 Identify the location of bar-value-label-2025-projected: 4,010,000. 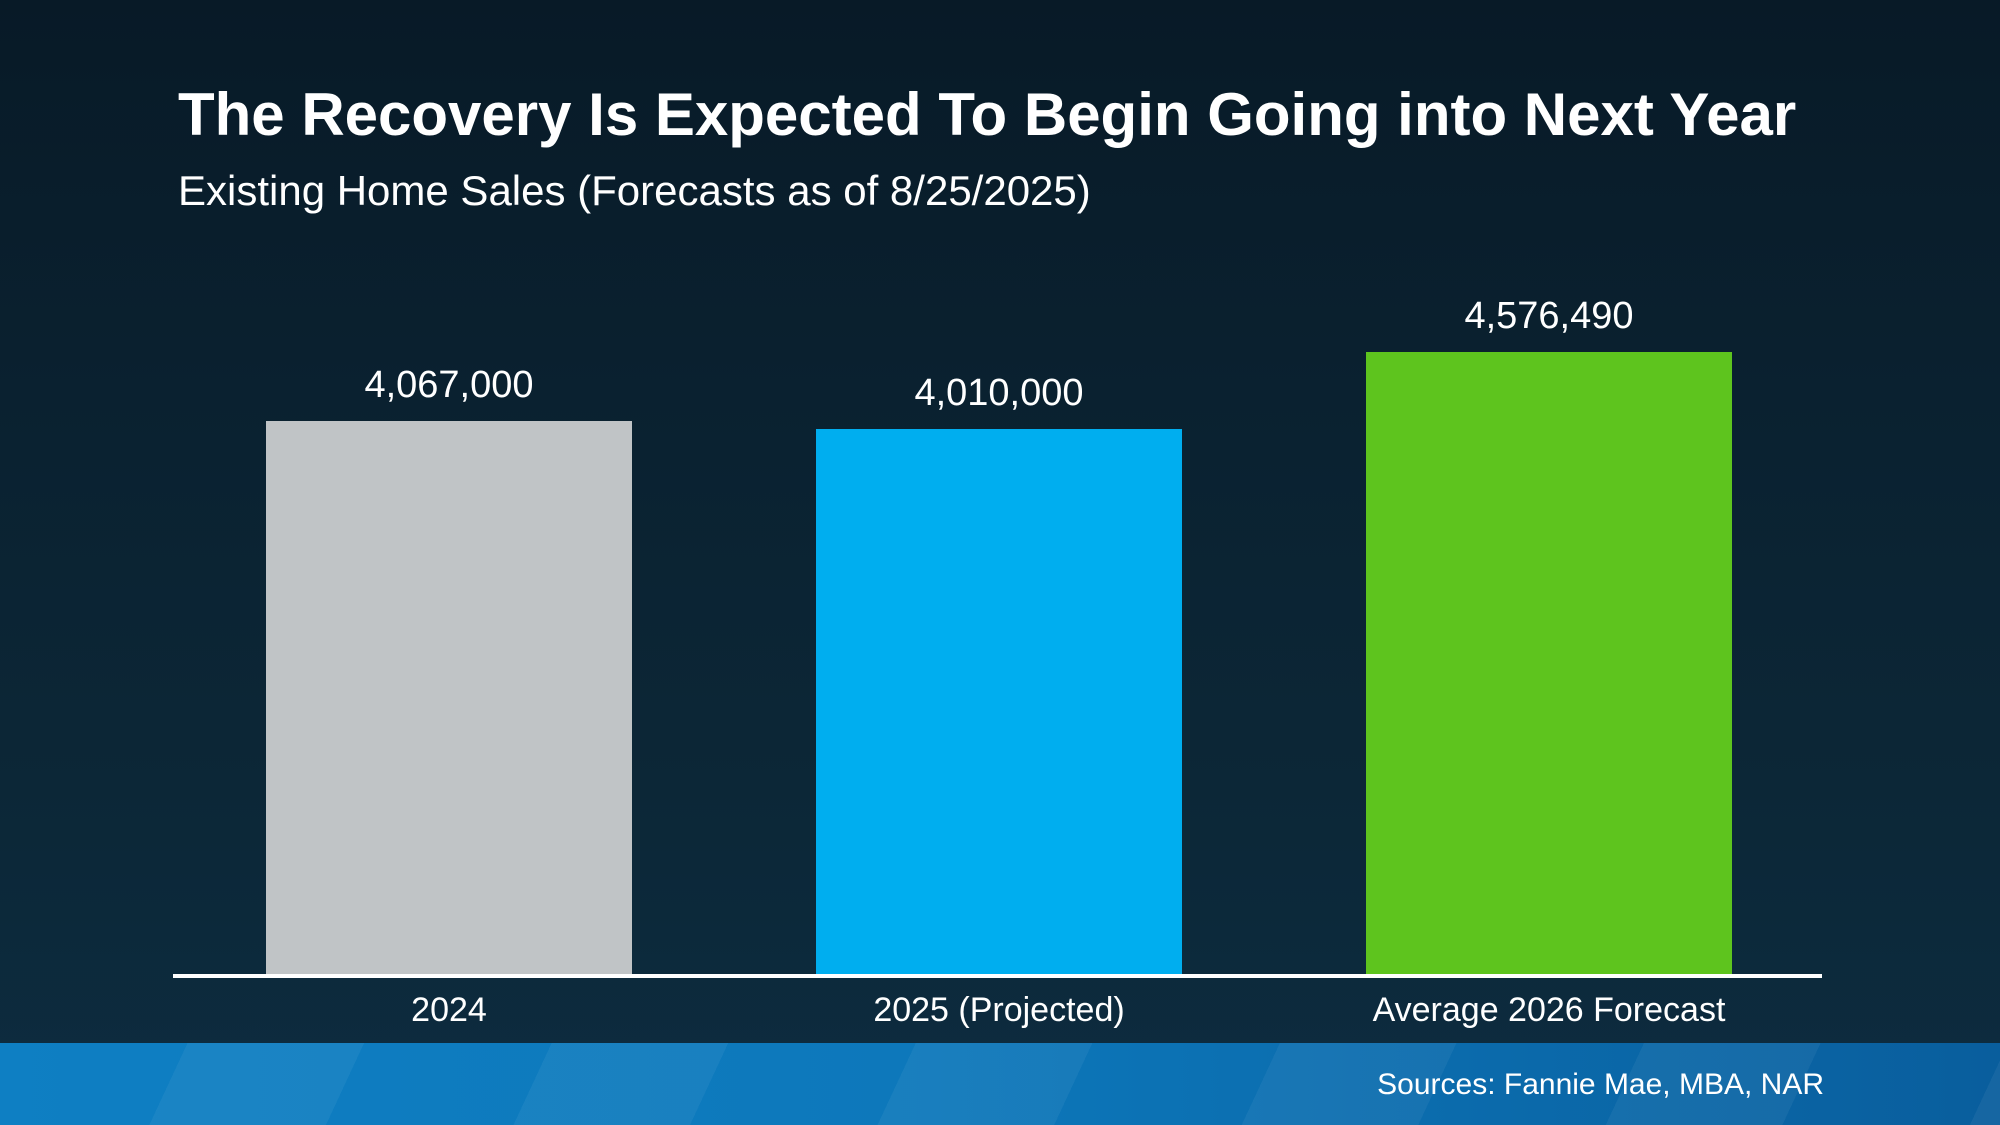
(999, 393).